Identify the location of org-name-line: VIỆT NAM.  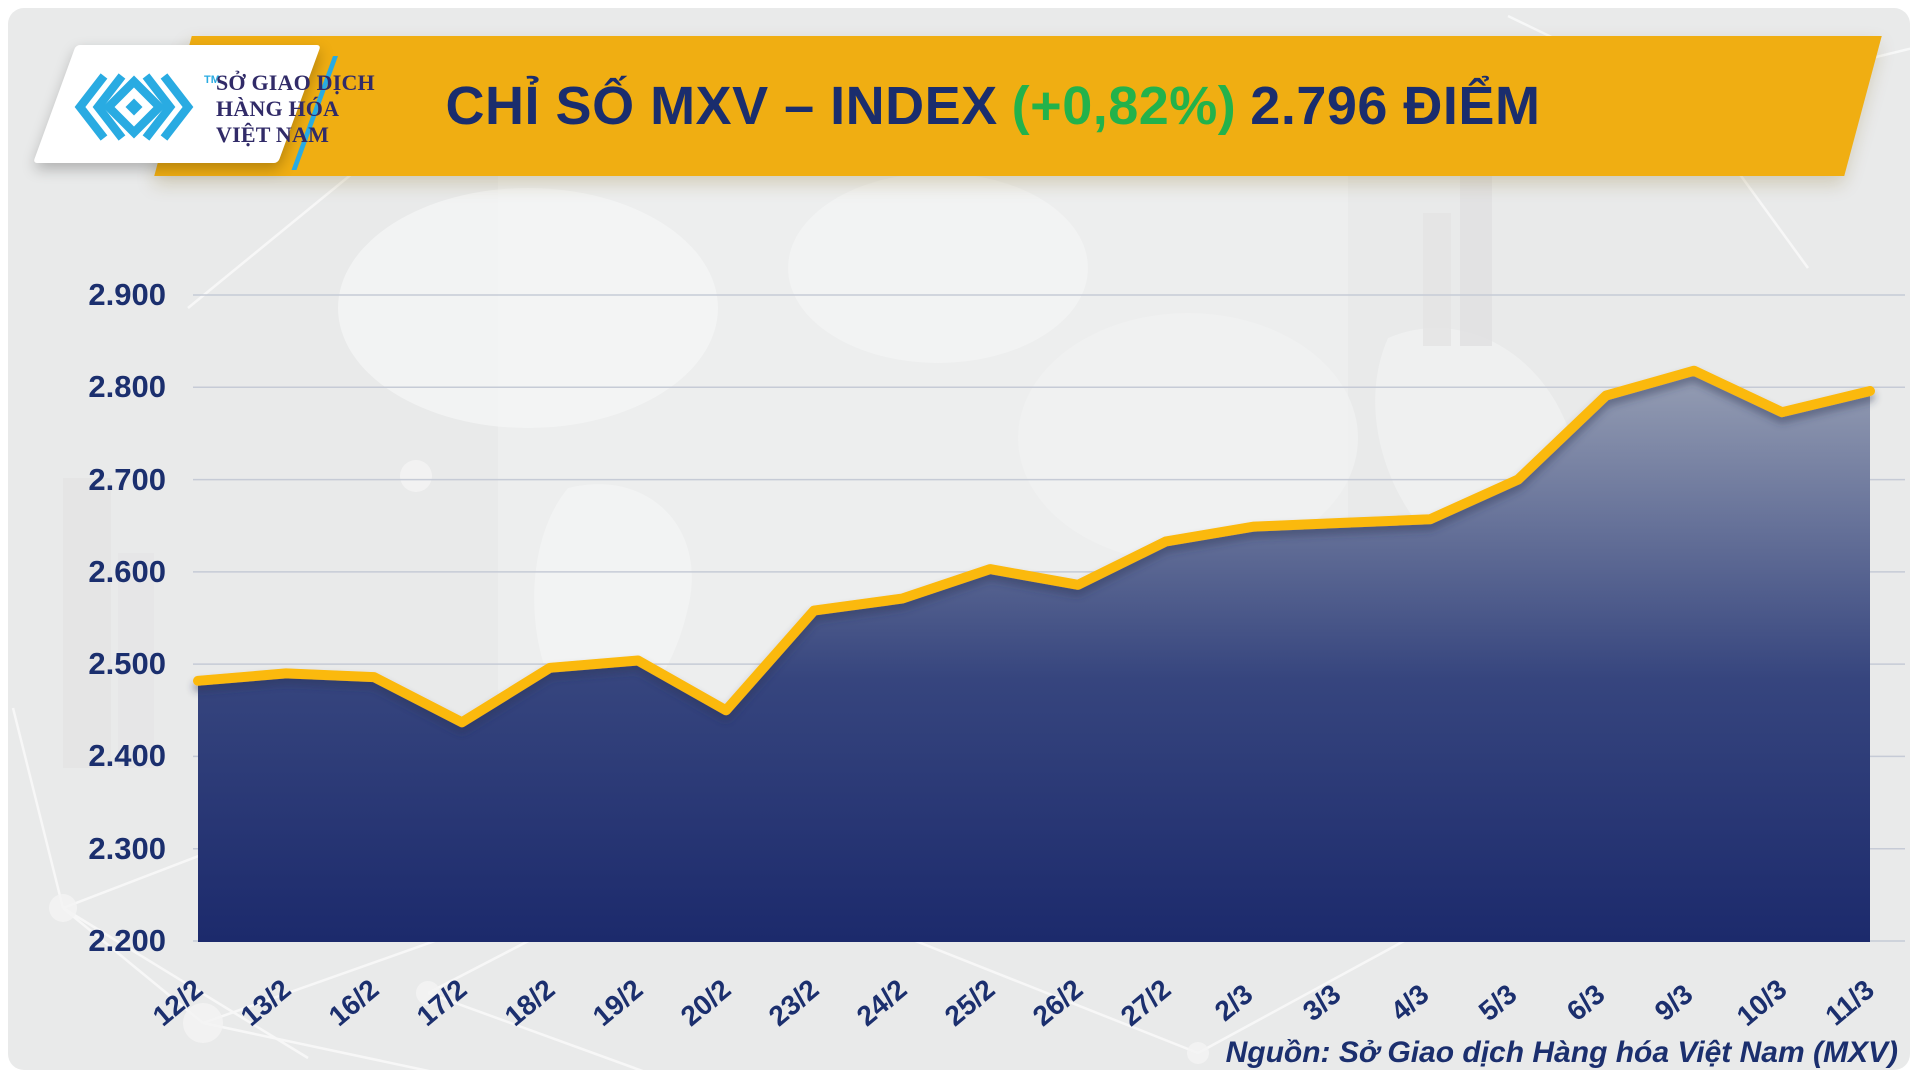
(273, 134).